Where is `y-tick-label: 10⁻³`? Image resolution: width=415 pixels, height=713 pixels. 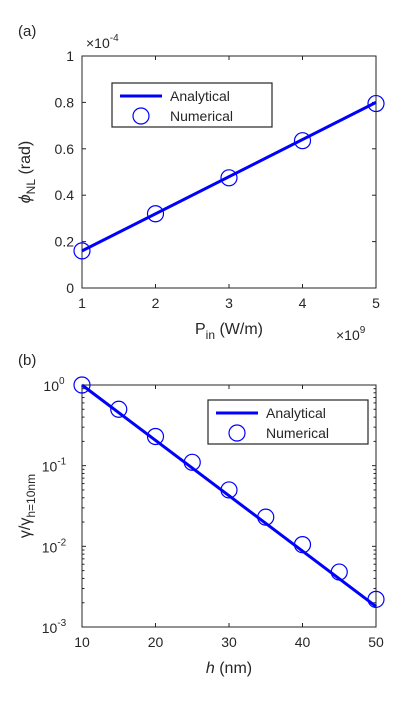 y-tick-label: 10⁻³ is located at coordinates (54, 627).